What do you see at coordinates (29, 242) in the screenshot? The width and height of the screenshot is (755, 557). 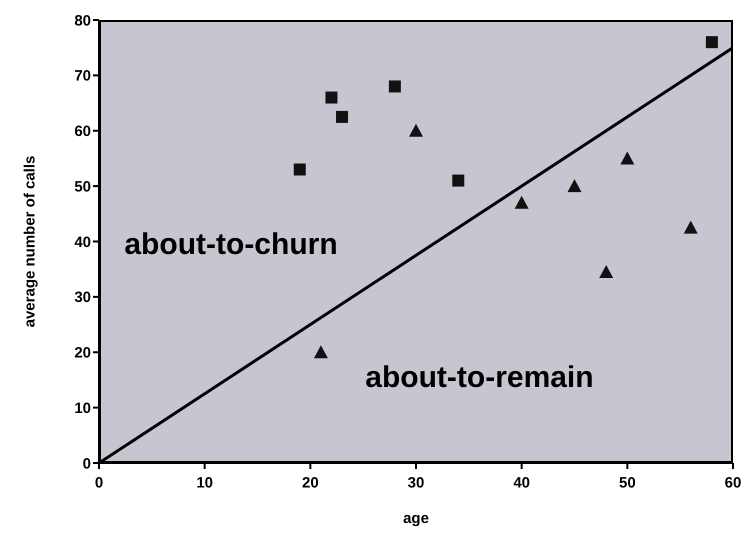 I see `y-axis-title: average number of calls` at bounding box center [29, 242].